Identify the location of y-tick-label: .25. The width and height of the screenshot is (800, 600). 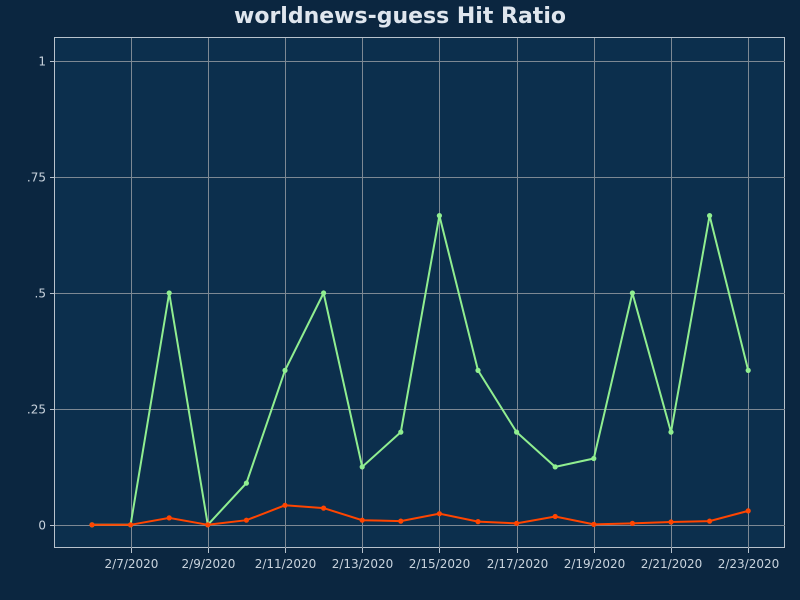
(36, 410).